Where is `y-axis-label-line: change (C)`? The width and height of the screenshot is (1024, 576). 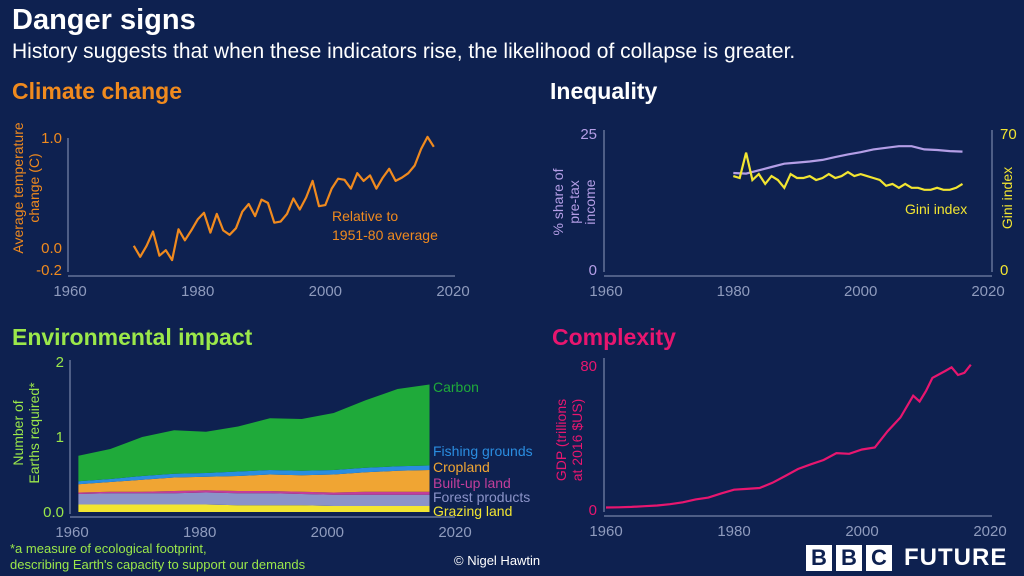 y-axis-label-line: change (C) is located at coordinates (34, 187).